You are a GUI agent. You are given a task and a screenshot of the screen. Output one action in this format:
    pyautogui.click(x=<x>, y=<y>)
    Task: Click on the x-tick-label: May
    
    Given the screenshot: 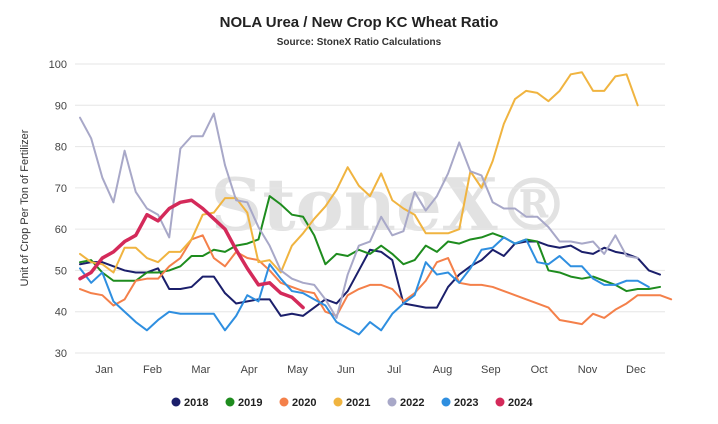 What is the action you would take?
    pyautogui.click(x=297, y=370)
    